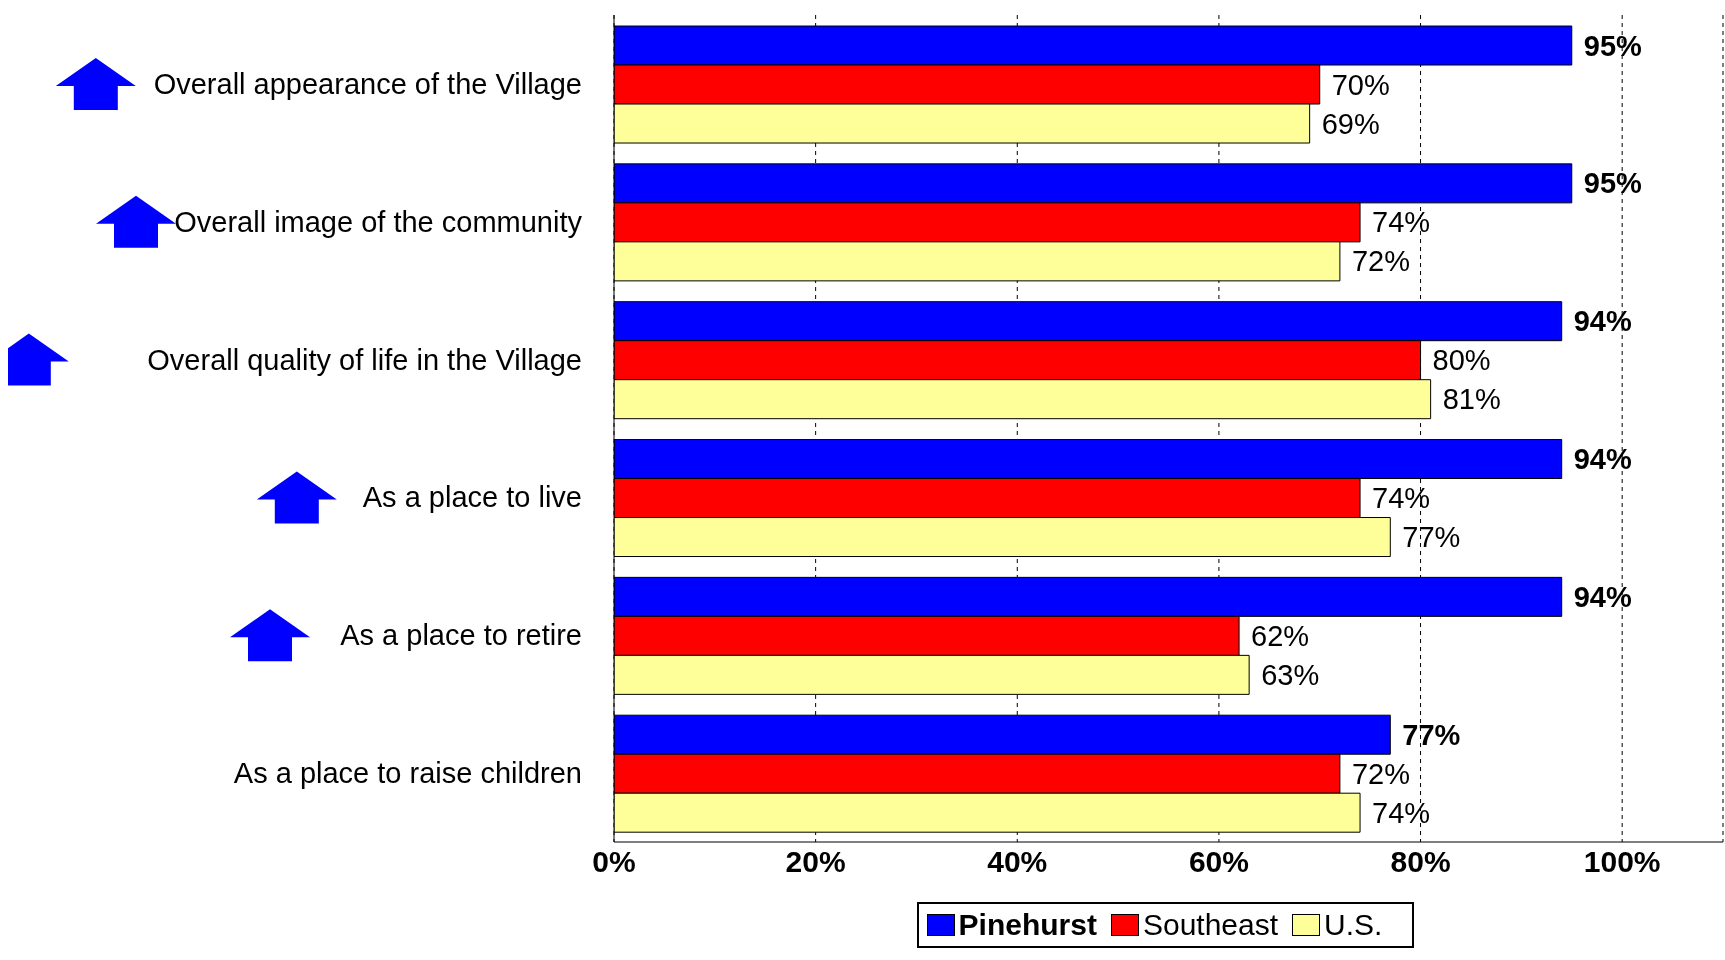 This screenshot has height=960, width=1725. I want to click on x-tick-label: 100%, so click(1622, 861).